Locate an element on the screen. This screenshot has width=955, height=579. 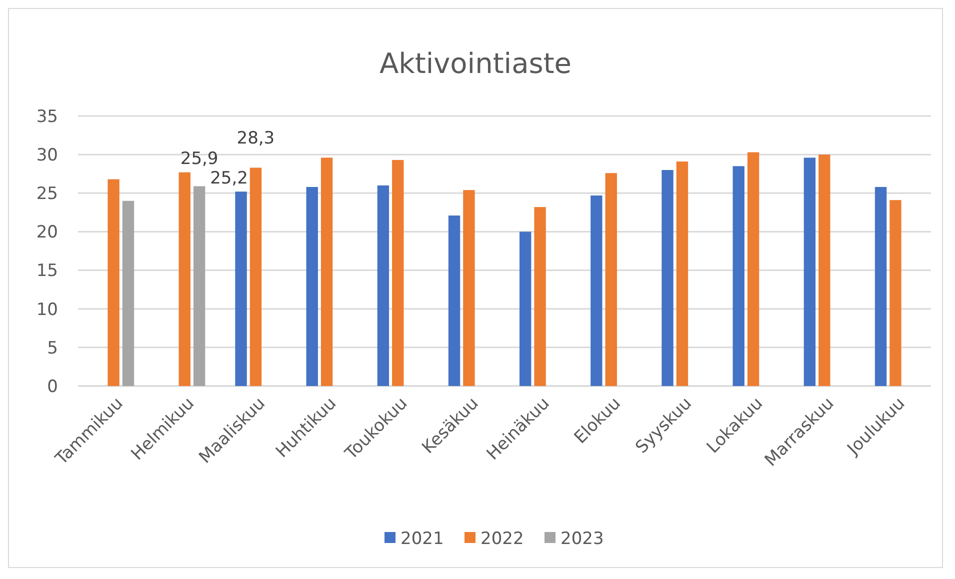
y-tick-label: 10 is located at coordinates (47, 310).